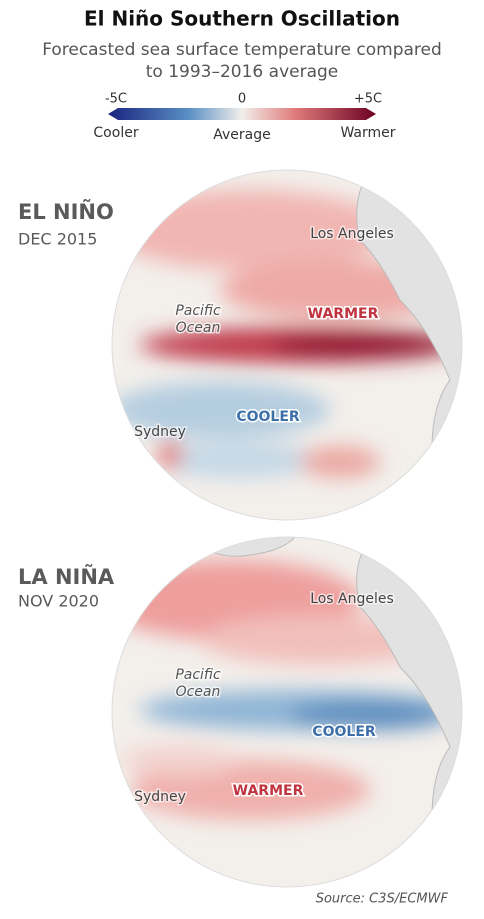 The height and width of the screenshot is (919, 484). What do you see at coordinates (242, 135) in the screenshot?
I see `legend-label: Average` at bounding box center [242, 135].